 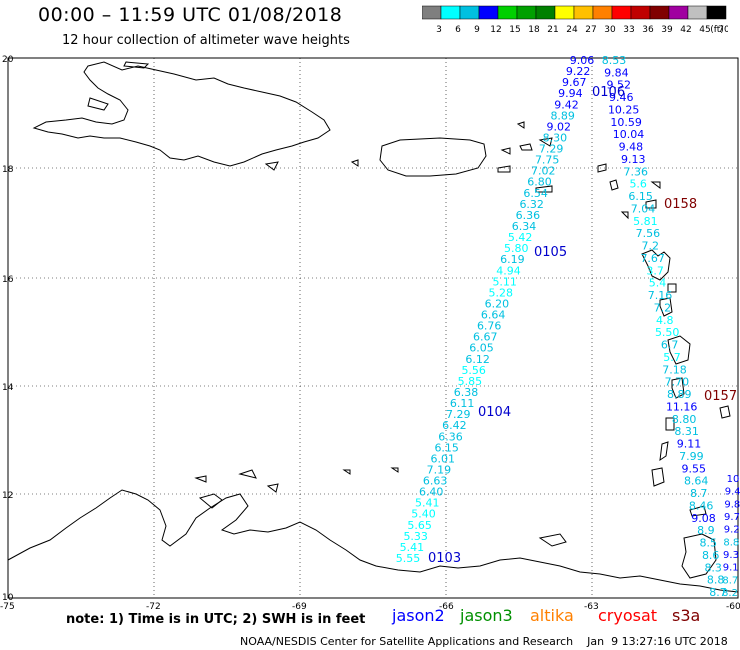 What do you see at coordinates (731, 555) in the screenshot?
I see `swh-value: 9.3` at bounding box center [731, 555].